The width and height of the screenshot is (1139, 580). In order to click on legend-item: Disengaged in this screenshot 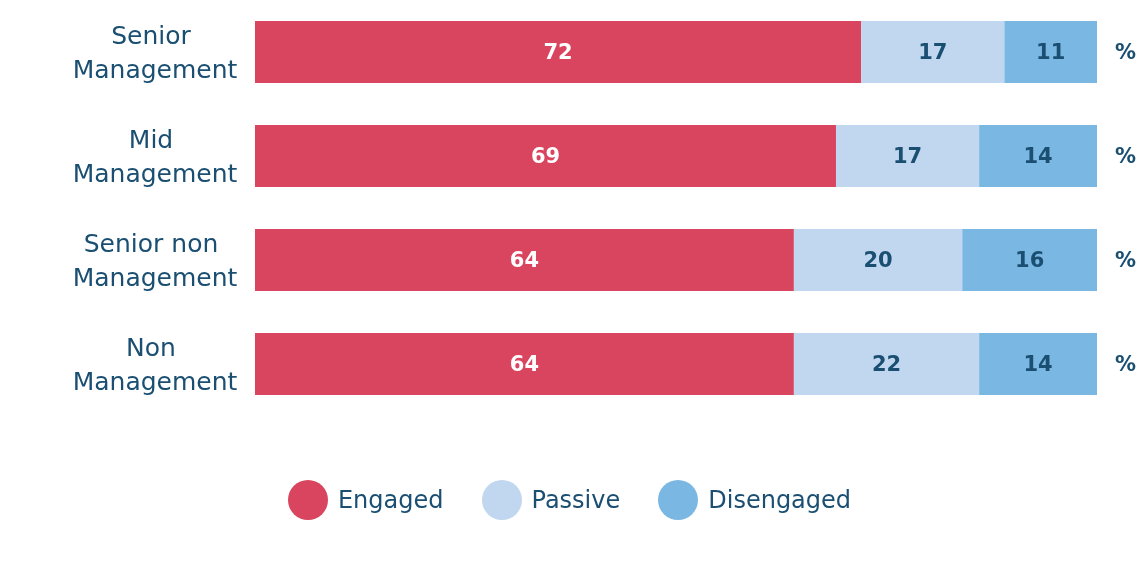, I will do `click(755, 500)`.